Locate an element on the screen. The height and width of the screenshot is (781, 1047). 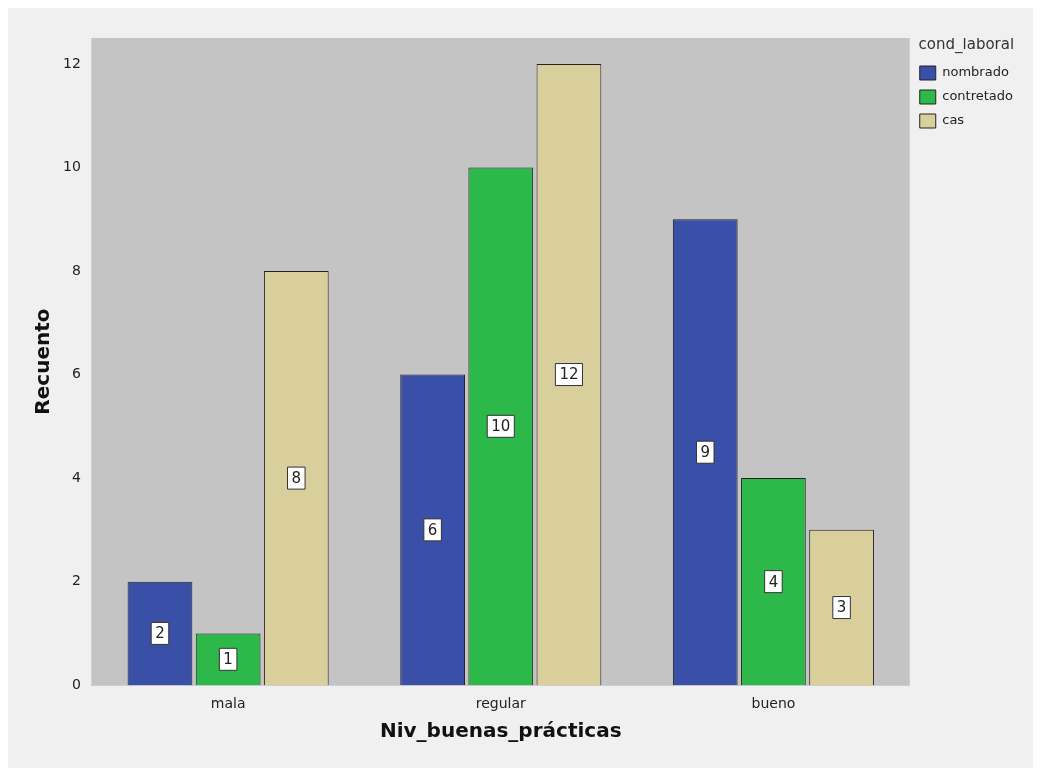
y-tick-label: 4 is located at coordinates (76, 476).